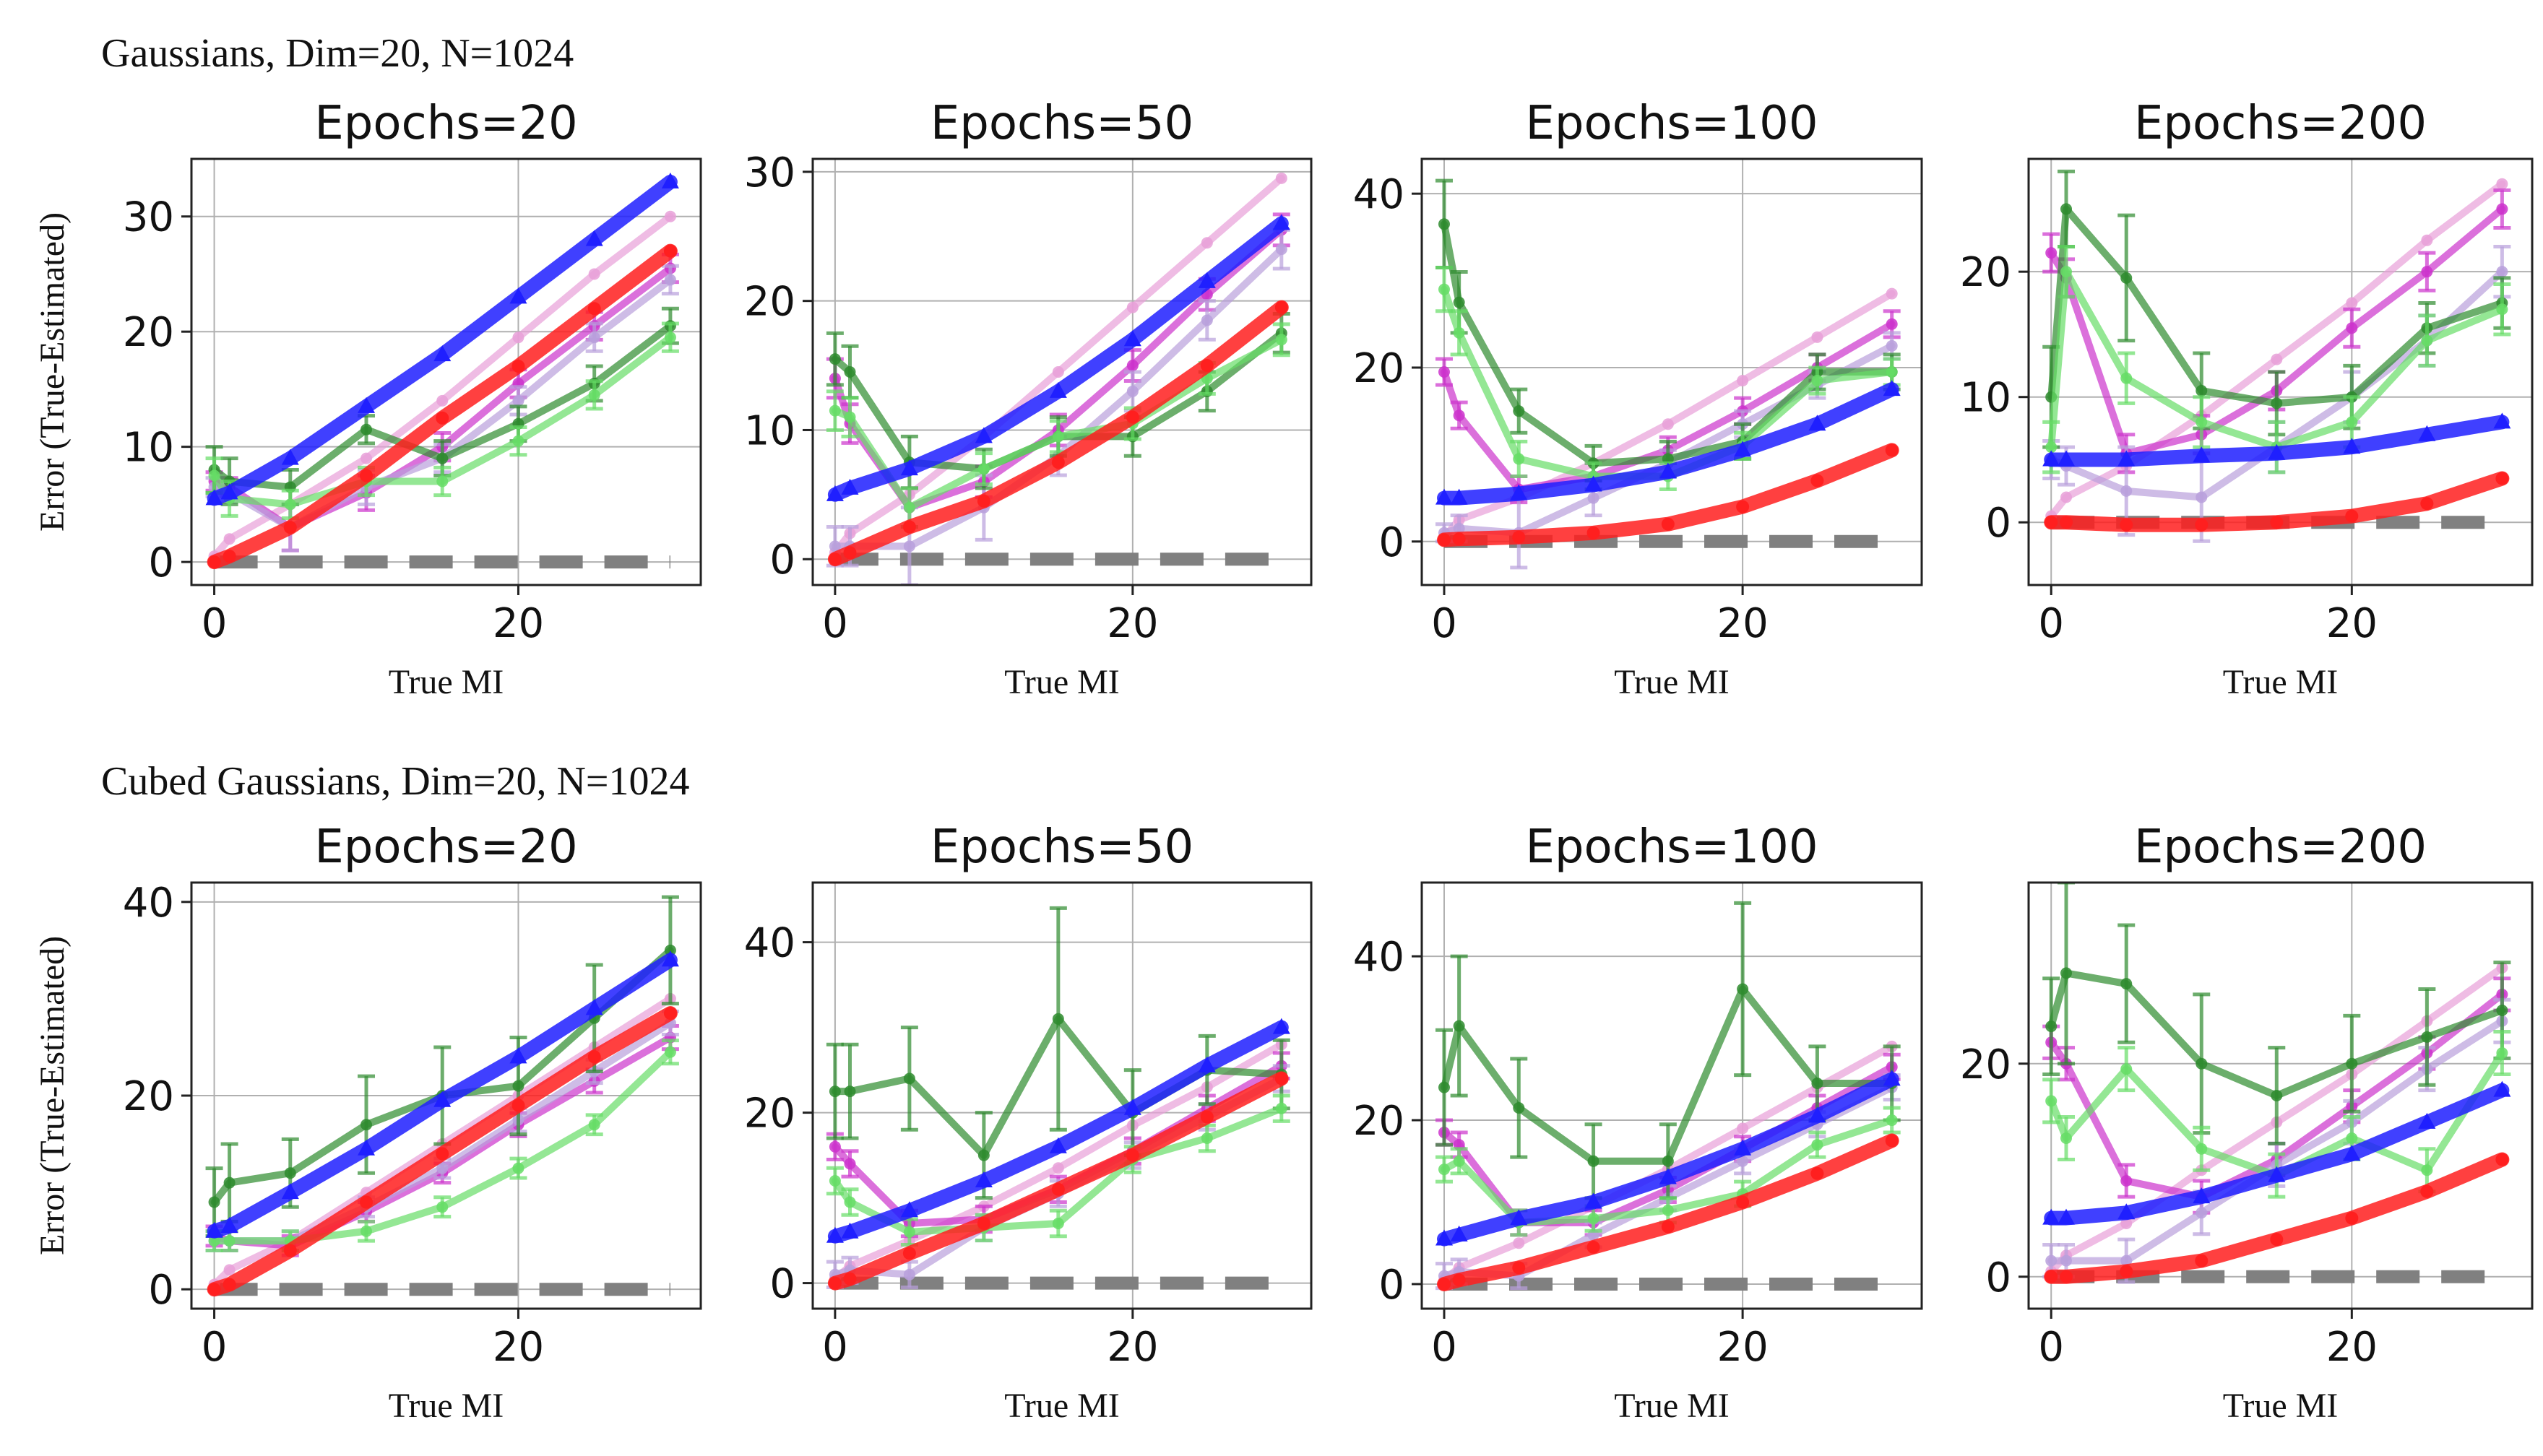  Describe the element at coordinates (52, 372) in the screenshot. I see `y-axis-label: Error (True-Estimated)` at that location.